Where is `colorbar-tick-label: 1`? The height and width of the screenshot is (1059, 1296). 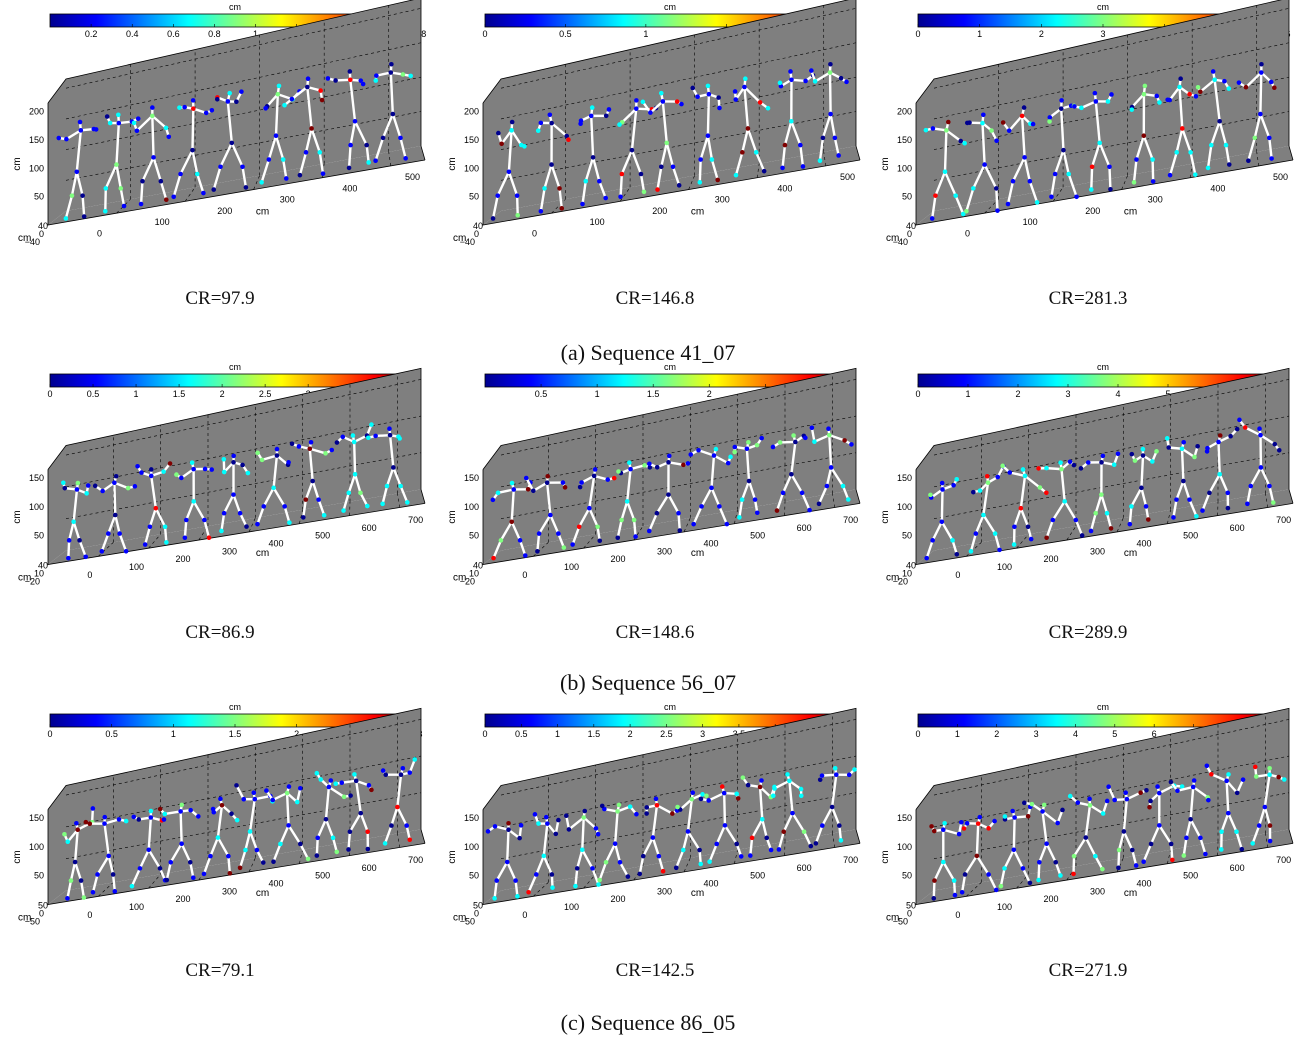 colorbar-tick-label: 1 is located at coordinates (597, 394).